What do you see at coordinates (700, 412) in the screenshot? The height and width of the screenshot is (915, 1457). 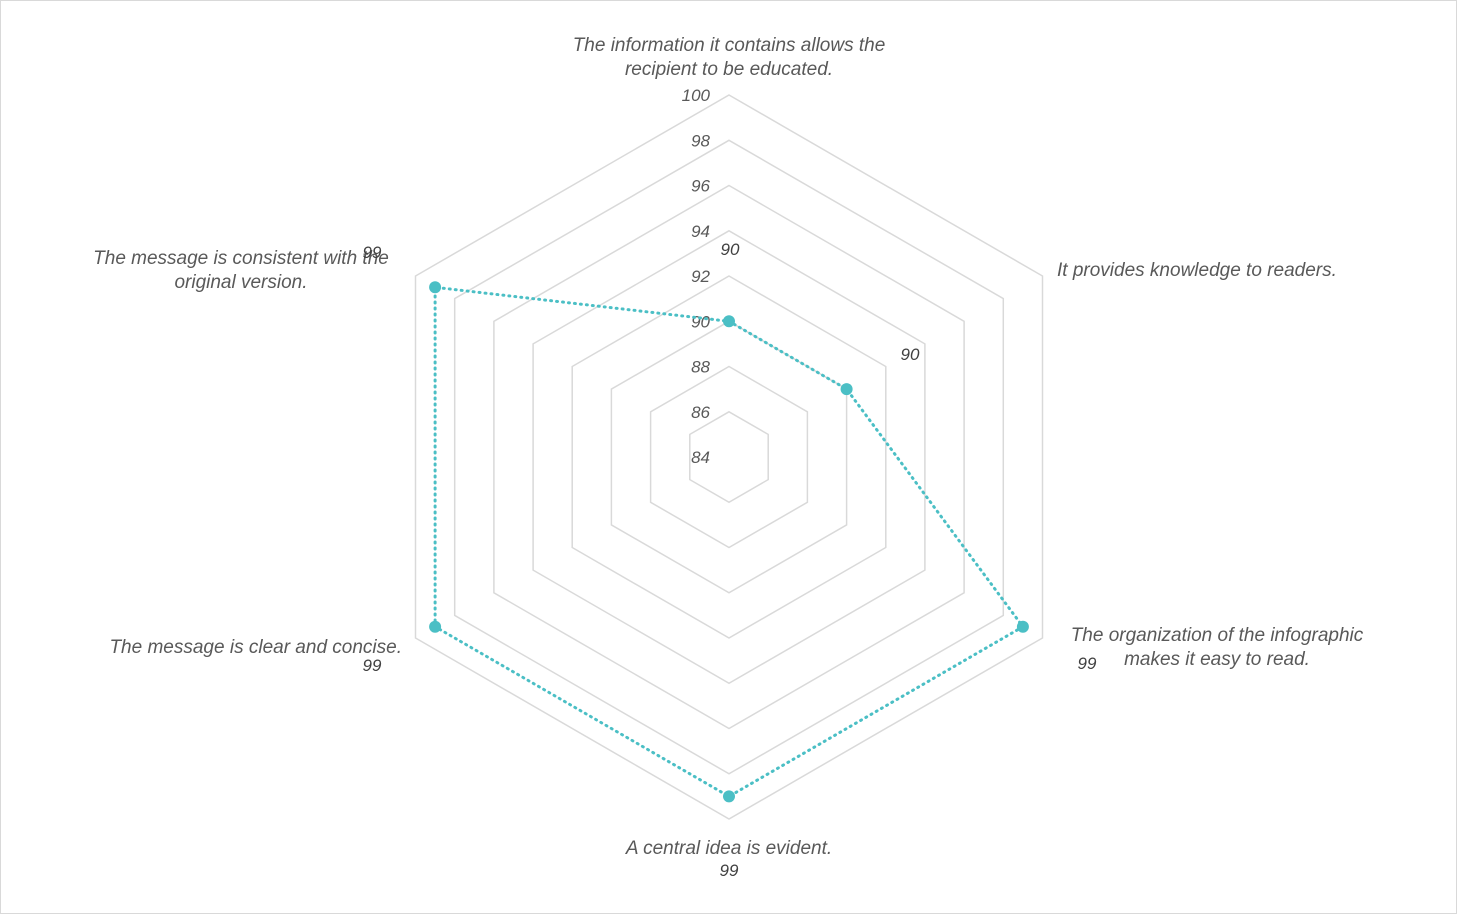 I see `tick-label-86: 86` at bounding box center [700, 412].